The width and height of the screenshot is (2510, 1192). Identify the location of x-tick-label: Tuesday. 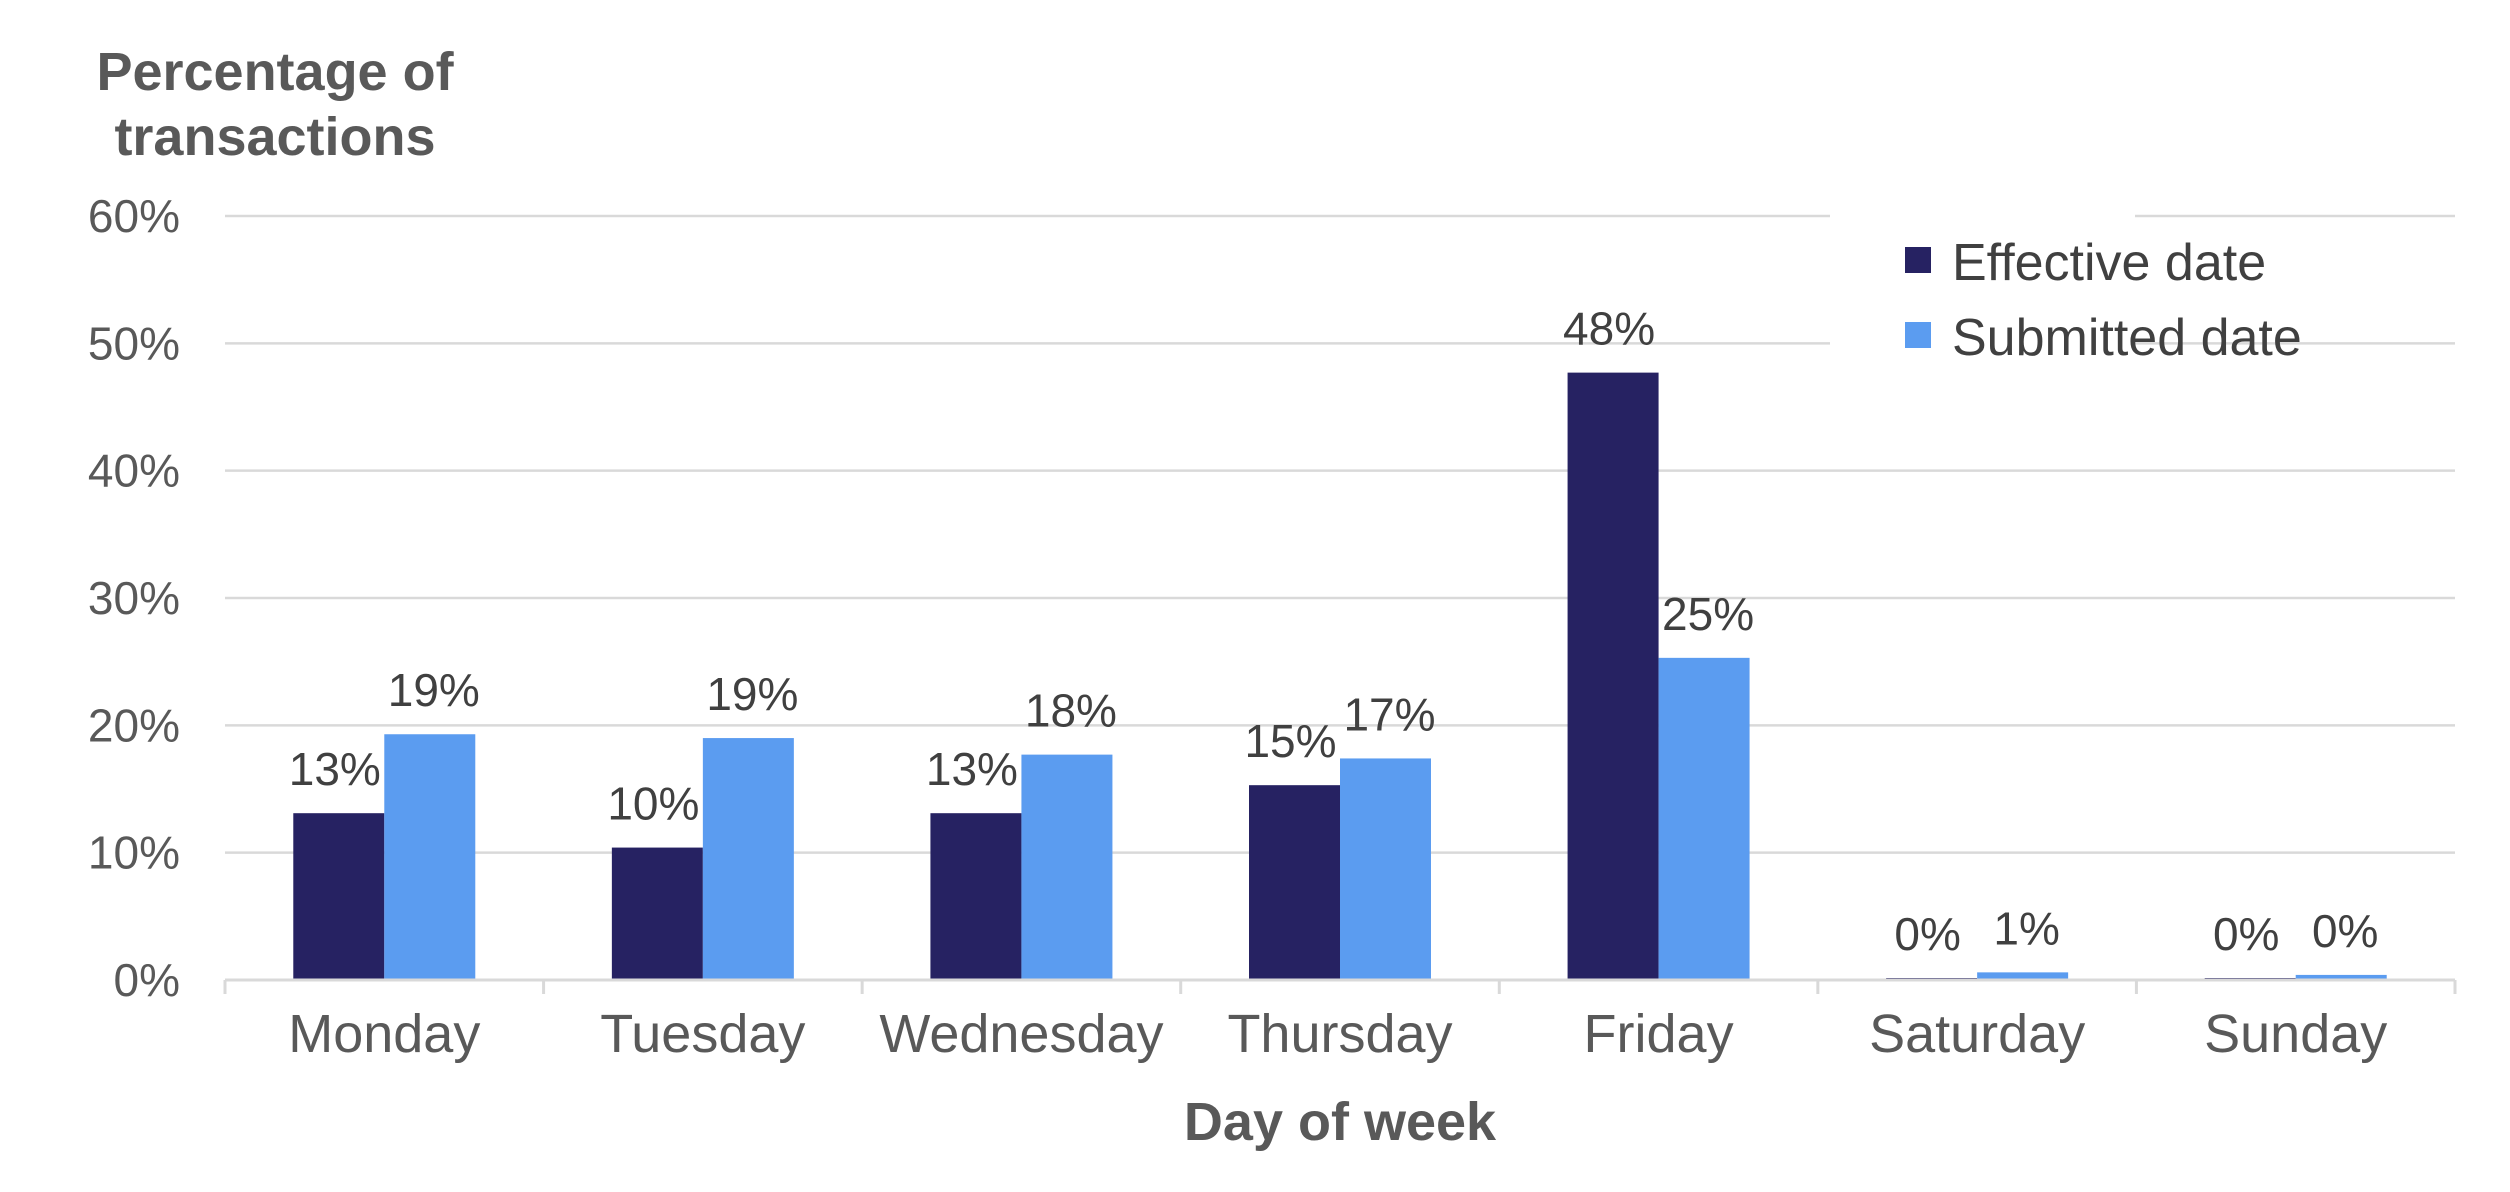
(702, 1034).